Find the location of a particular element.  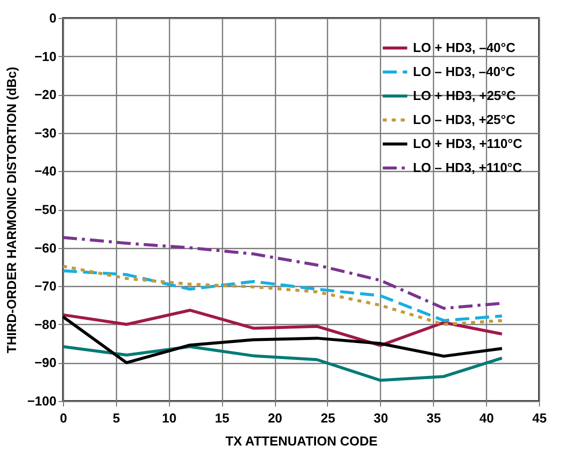

y-tick-label: −60 is located at coordinates (45, 248).